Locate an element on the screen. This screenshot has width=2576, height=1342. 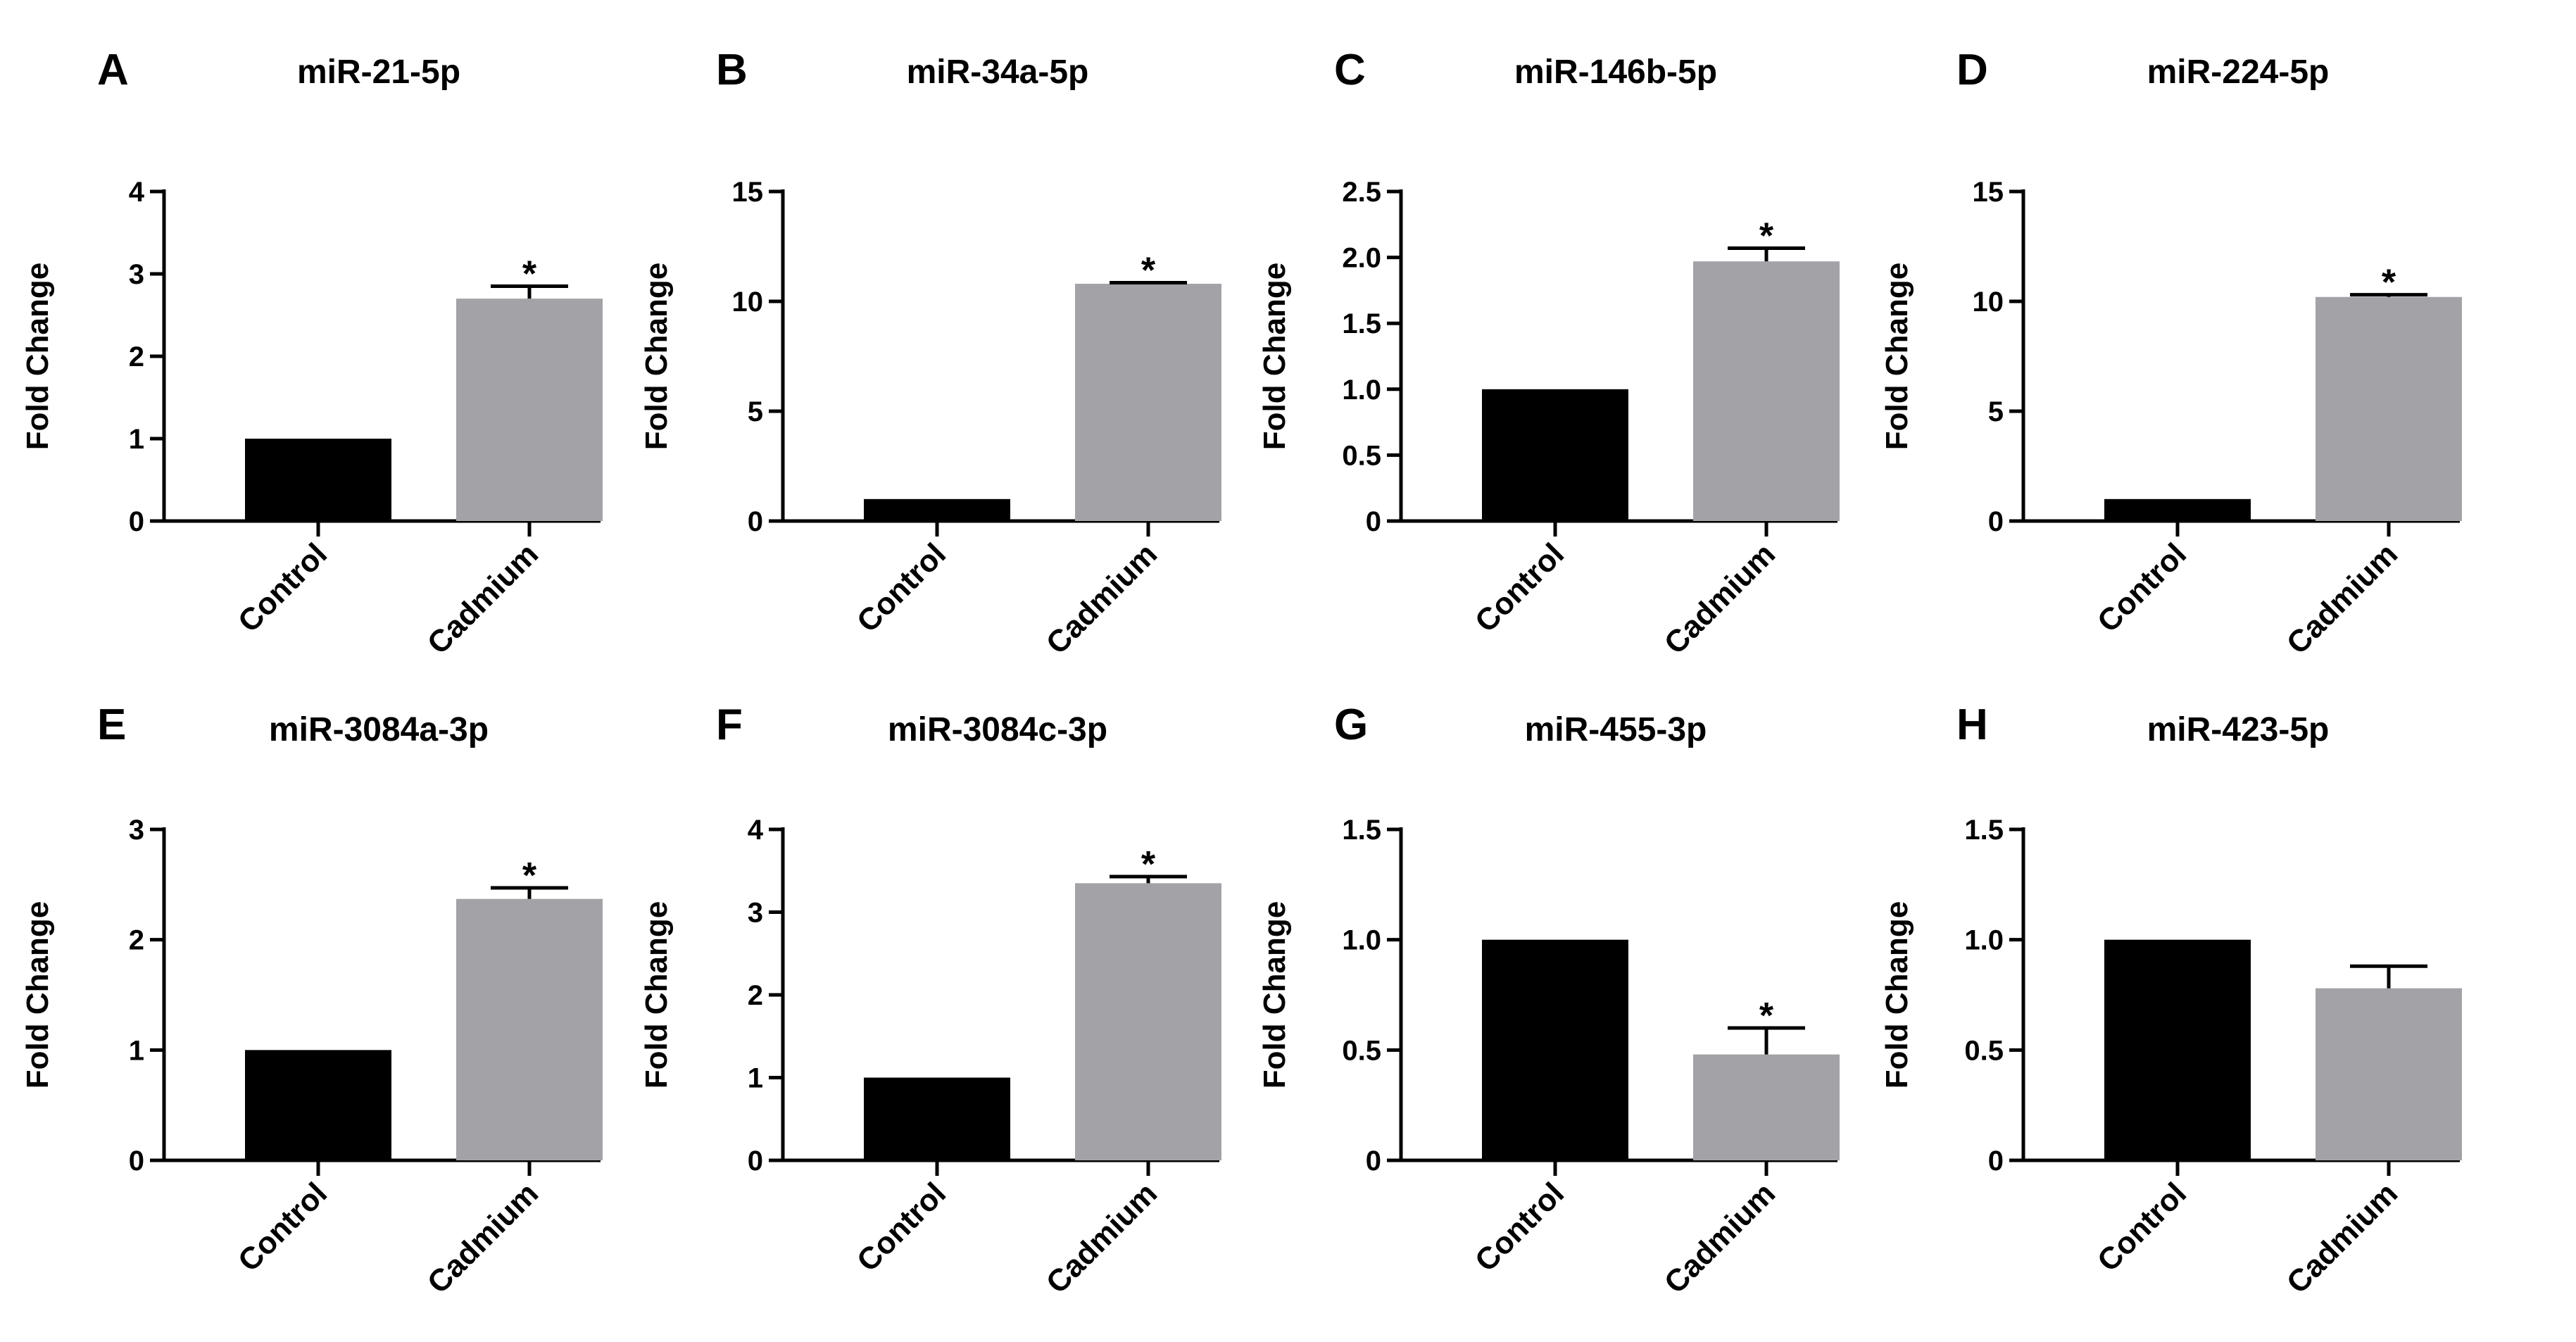
panel-letter: A is located at coordinates (113, 70).